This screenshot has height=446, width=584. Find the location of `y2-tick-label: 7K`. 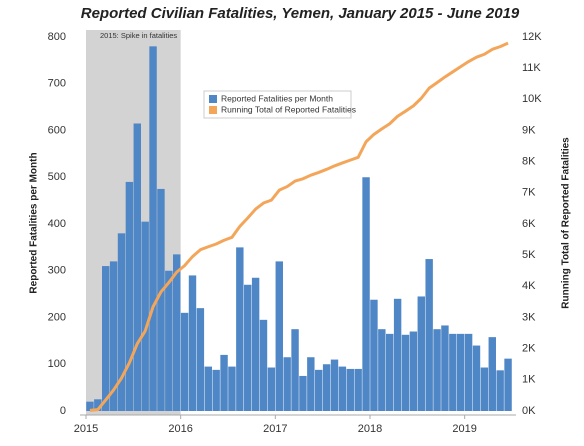

y2-tick-label: 7K is located at coordinates (529, 193).